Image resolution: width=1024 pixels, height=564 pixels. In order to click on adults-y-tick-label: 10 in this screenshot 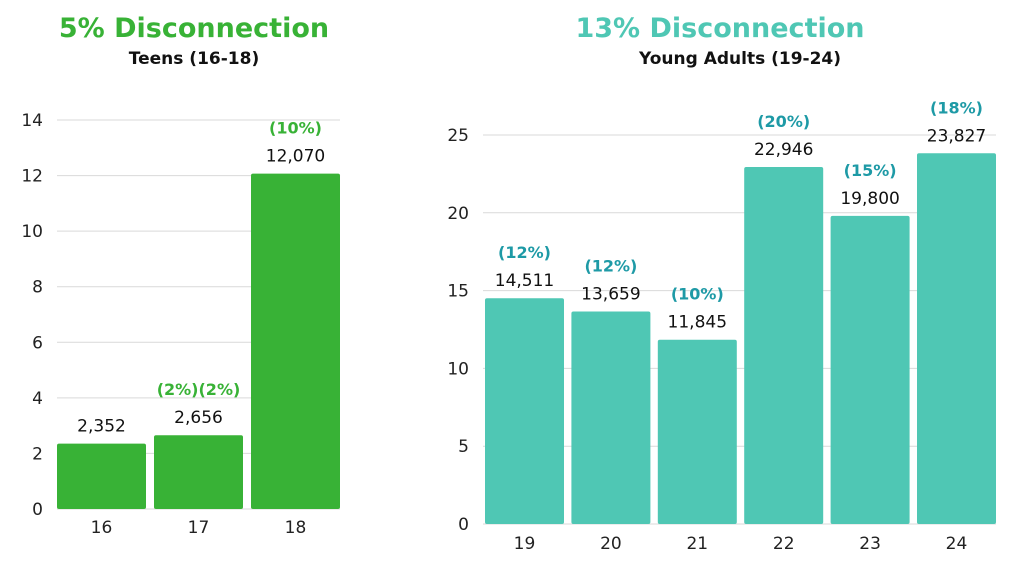, I will do `click(458, 369)`.